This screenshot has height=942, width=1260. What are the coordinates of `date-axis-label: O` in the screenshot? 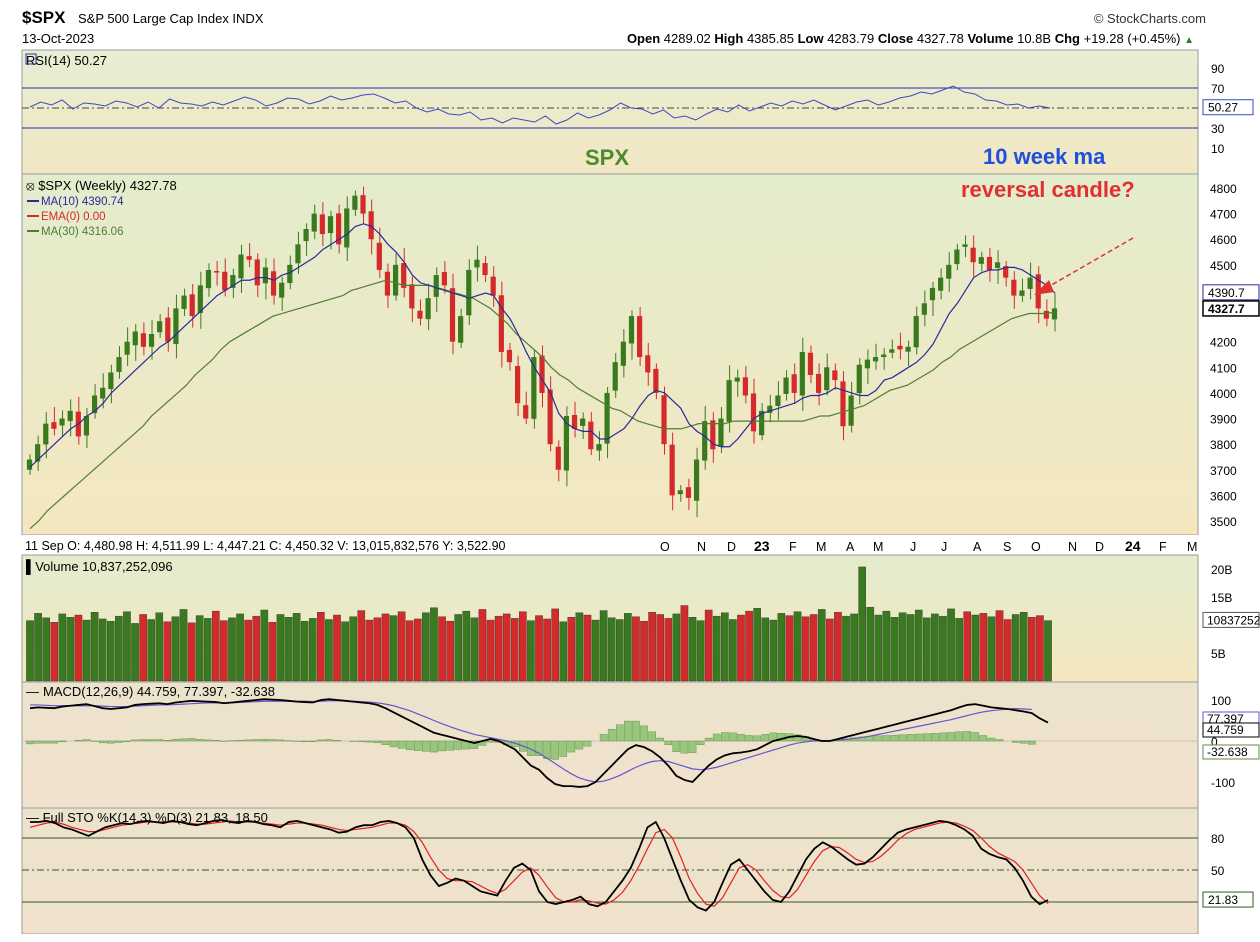 It's located at (1036, 547).